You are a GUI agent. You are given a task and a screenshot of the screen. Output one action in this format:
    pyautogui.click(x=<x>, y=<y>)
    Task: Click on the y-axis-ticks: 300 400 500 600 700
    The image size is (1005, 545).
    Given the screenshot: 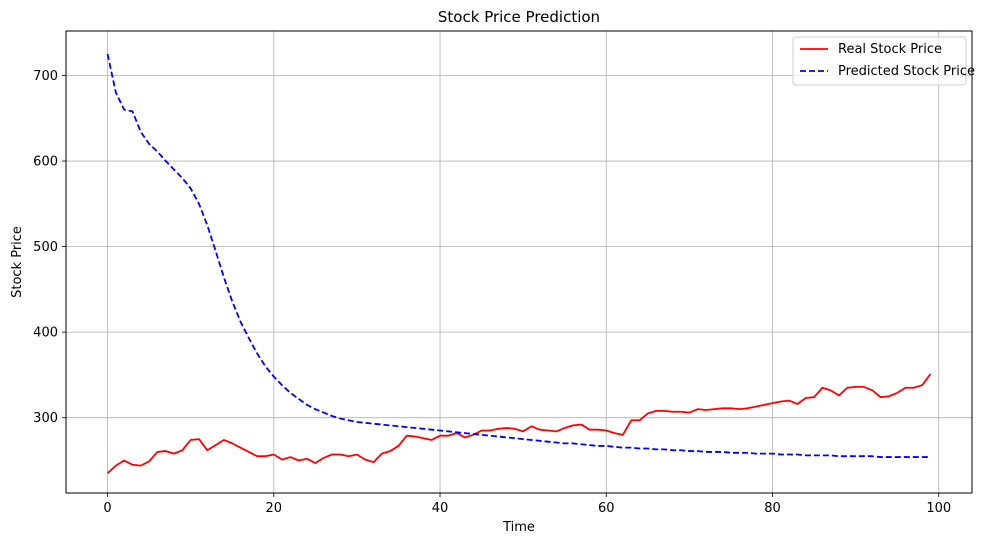 What is the action you would take?
    pyautogui.click(x=49, y=247)
    